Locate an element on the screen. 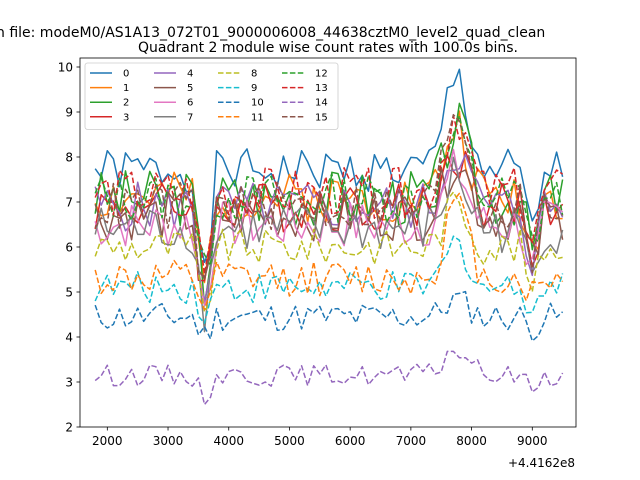  legend-label-0: 0 is located at coordinates (126, 74).